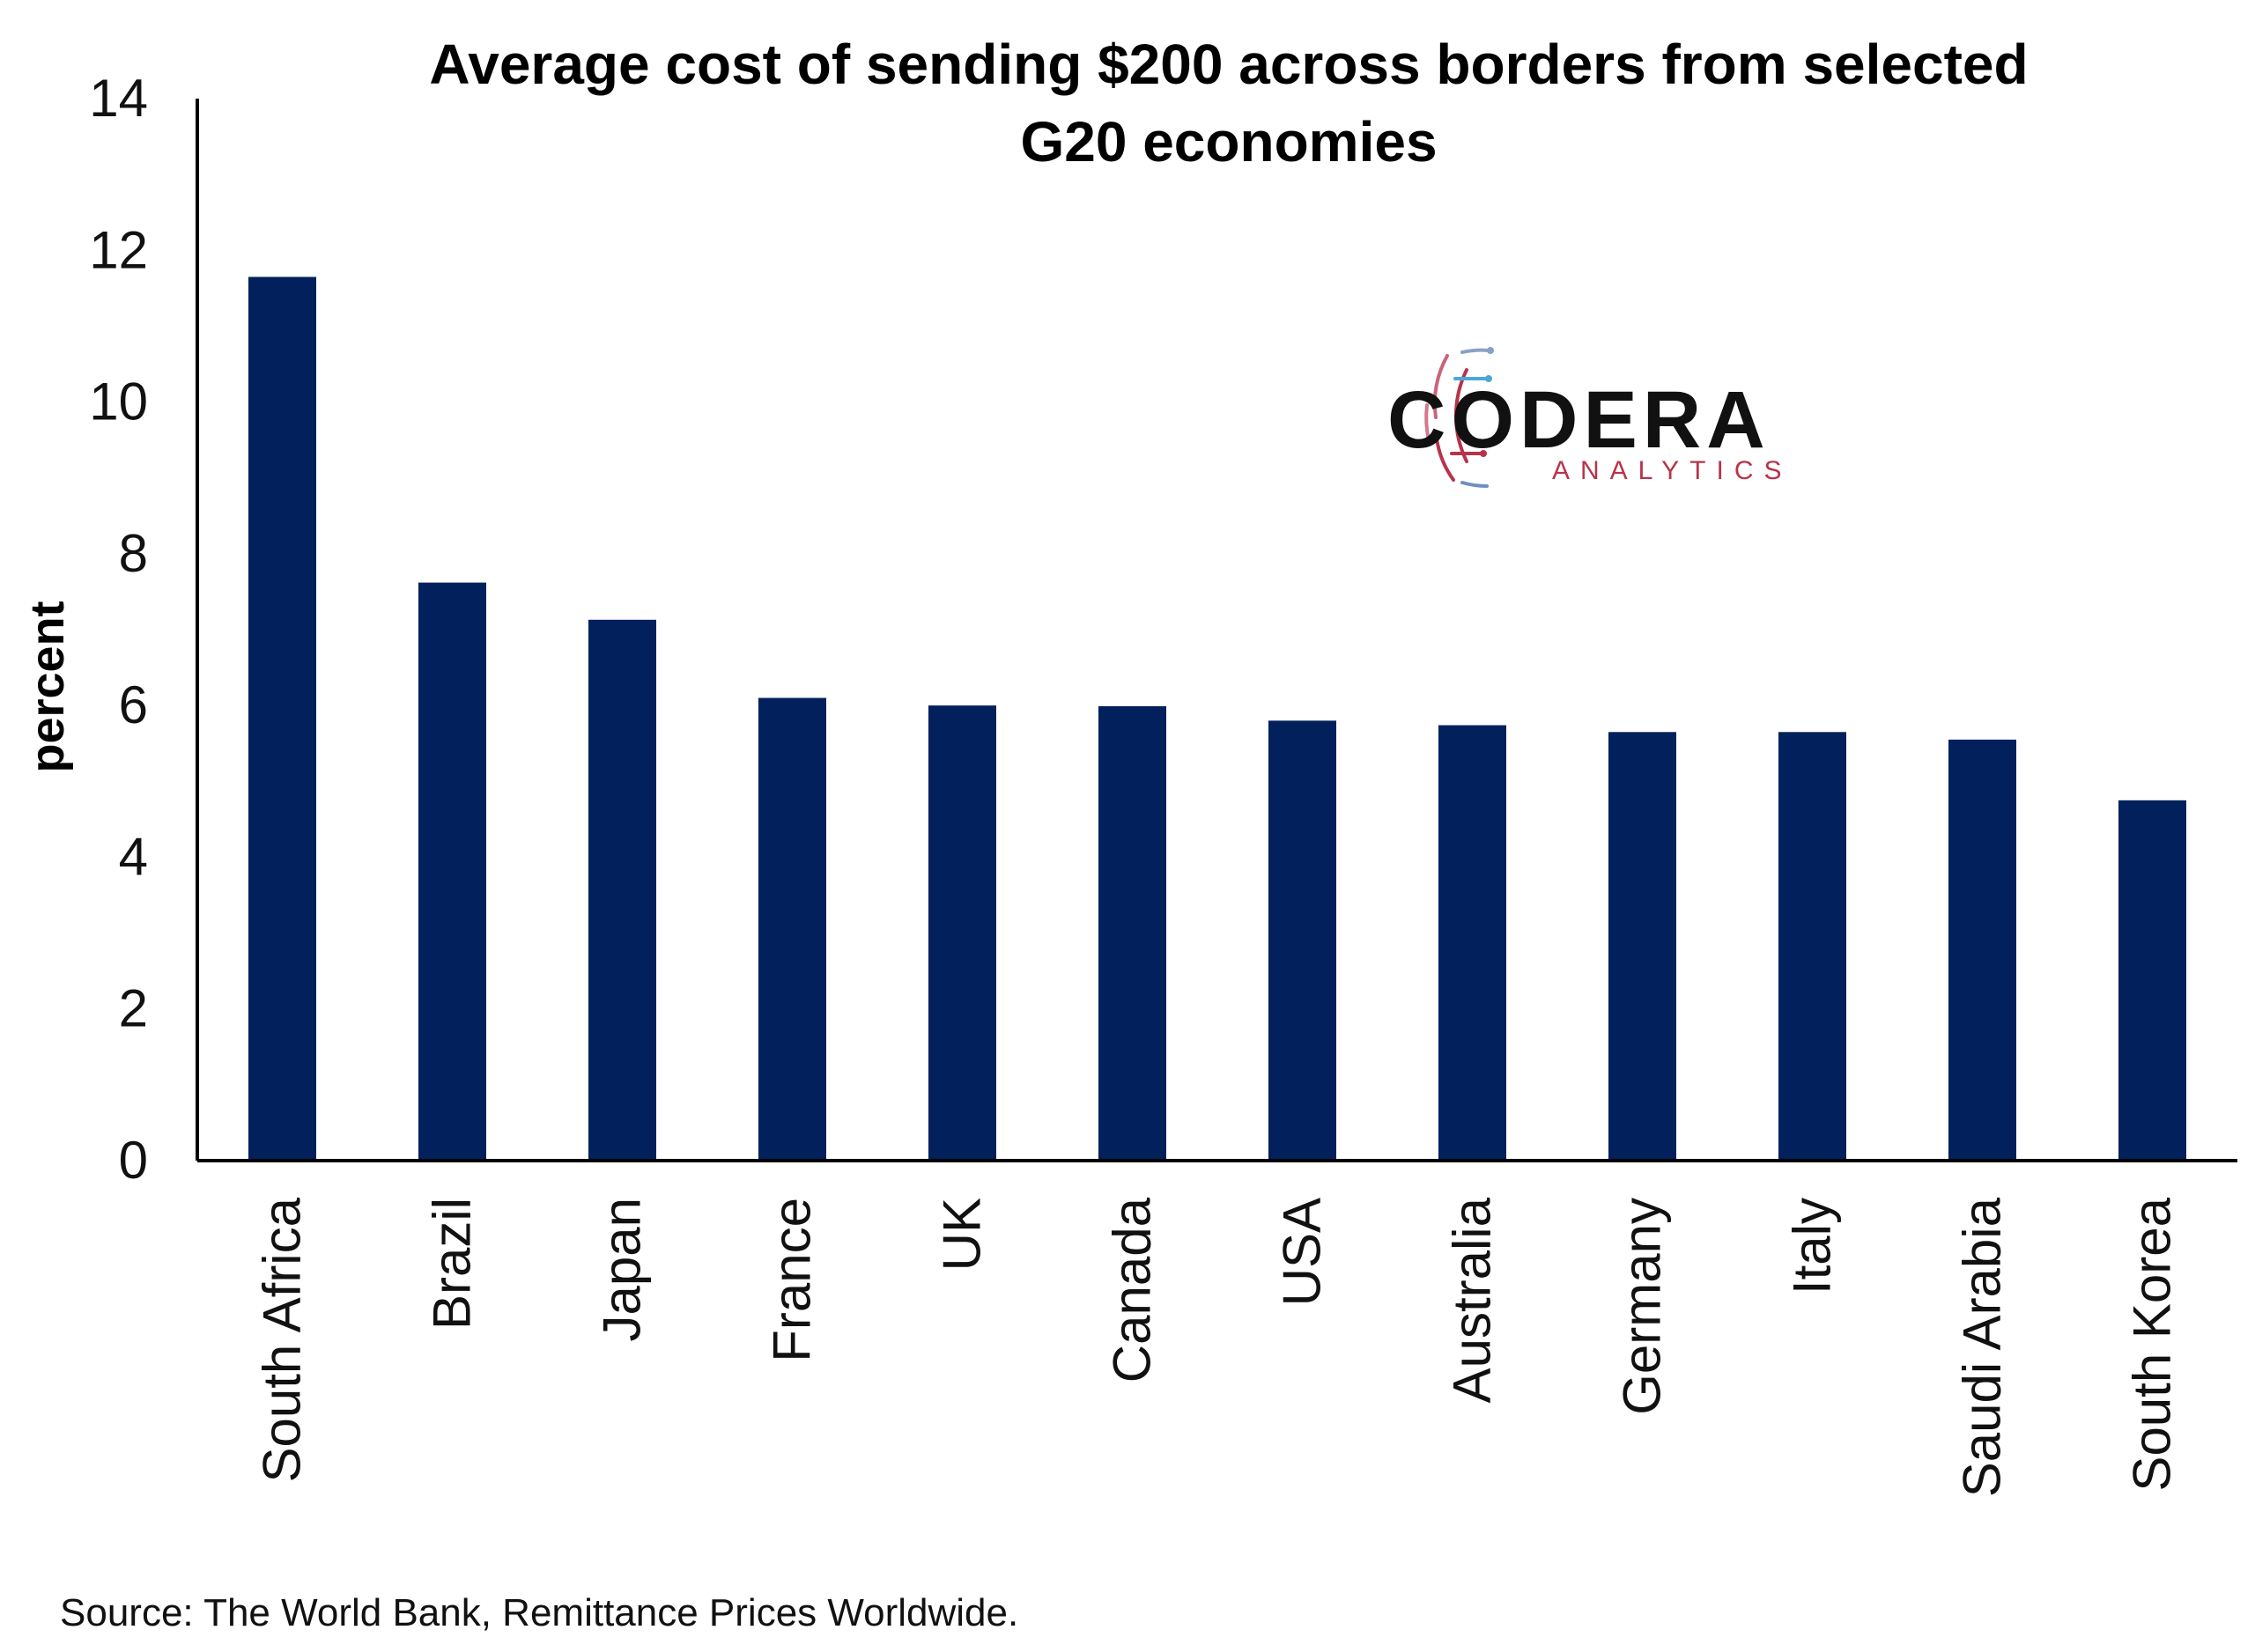 This screenshot has width=2255, height=1652. Describe the element at coordinates (118, 99) in the screenshot. I see `y-tick-label: 14` at that location.